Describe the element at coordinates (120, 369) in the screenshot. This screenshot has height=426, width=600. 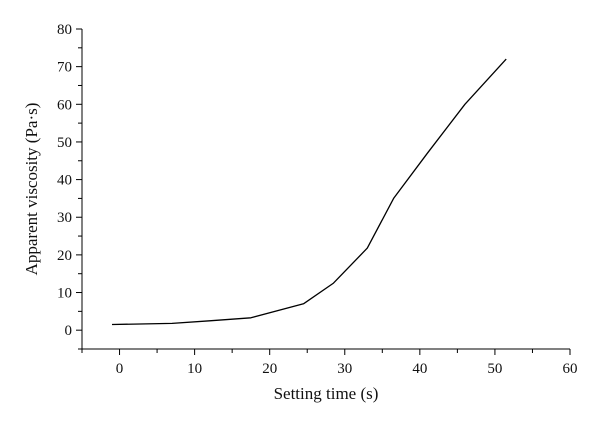
I see `x-tick-label: 0` at that location.